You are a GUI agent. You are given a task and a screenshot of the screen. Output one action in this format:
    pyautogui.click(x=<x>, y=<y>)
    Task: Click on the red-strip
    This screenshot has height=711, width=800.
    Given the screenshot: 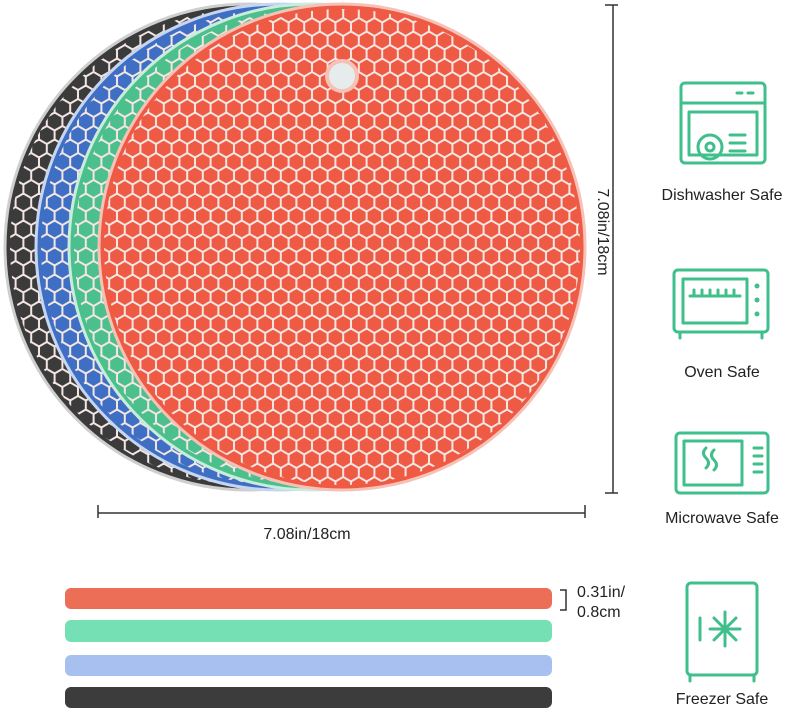 What is the action you would take?
    pyautogui.click(x=308, y=598)
    